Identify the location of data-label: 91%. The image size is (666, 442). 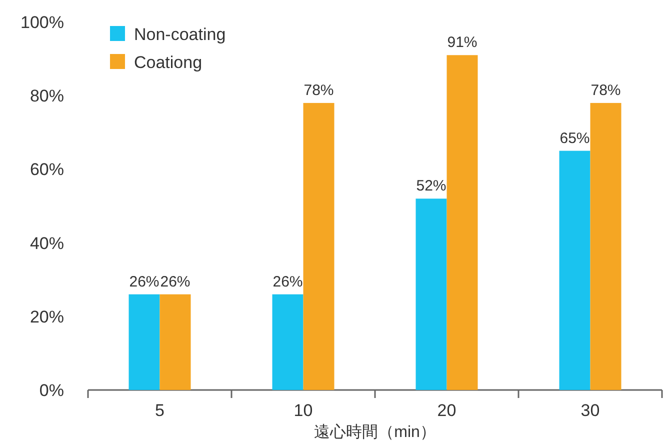
(462, 43).